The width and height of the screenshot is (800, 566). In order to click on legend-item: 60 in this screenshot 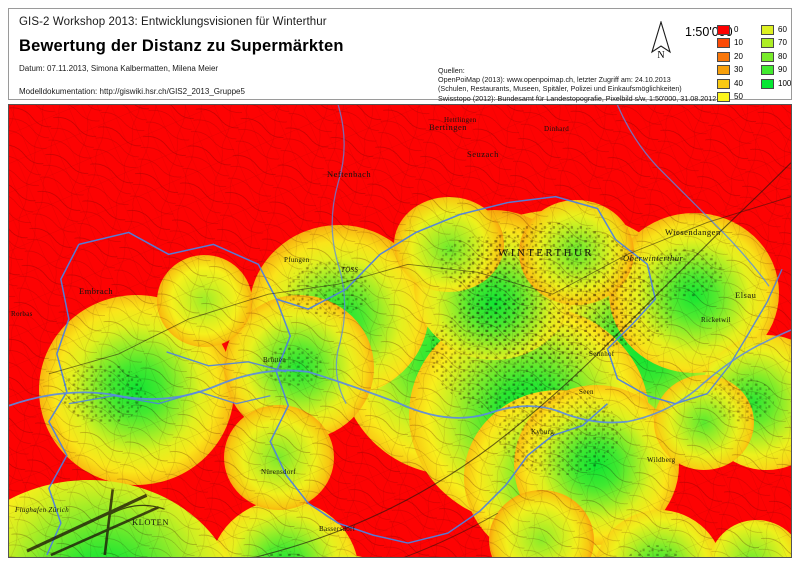, I will do `click(776, 29)`.